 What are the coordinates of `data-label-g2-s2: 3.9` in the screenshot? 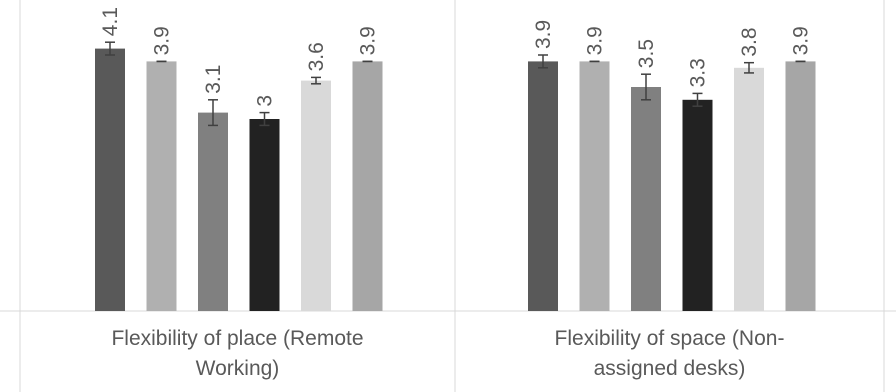 It's located at (595, 40).